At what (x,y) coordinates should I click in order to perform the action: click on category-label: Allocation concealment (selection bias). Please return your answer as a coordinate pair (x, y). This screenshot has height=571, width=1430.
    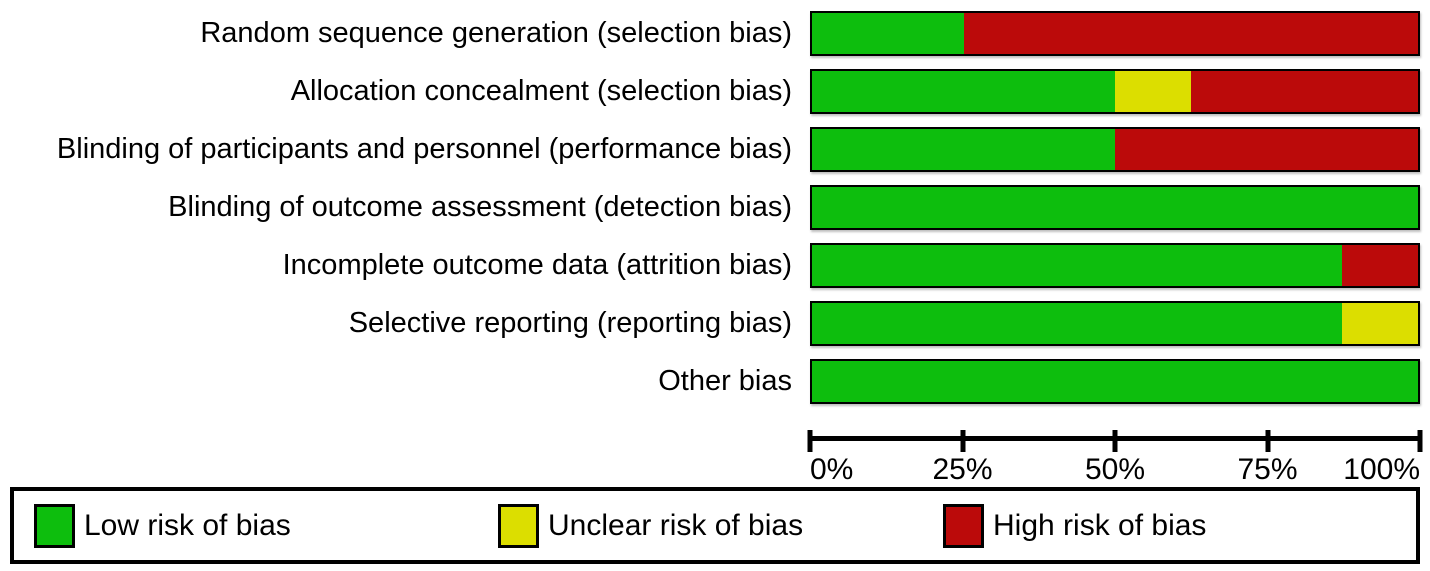
    Looking at the image, I should click on (541, 90).